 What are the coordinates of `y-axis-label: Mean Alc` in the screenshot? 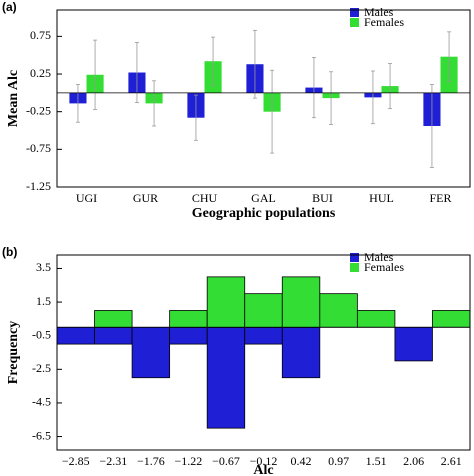 It's located at (13, 98).